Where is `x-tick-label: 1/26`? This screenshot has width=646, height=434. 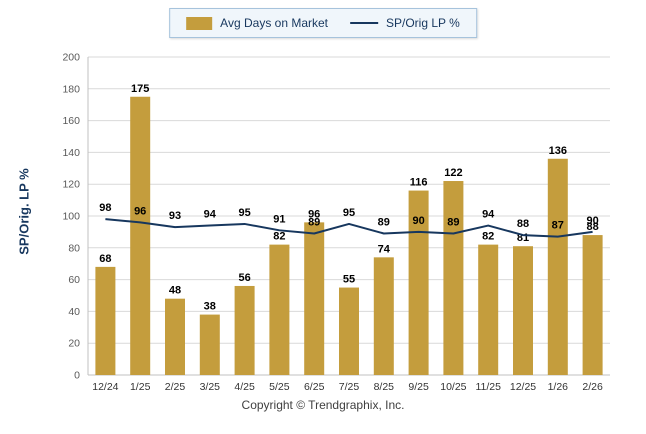 x-tick-label: 1/26 is located at coordinates (558, 387).